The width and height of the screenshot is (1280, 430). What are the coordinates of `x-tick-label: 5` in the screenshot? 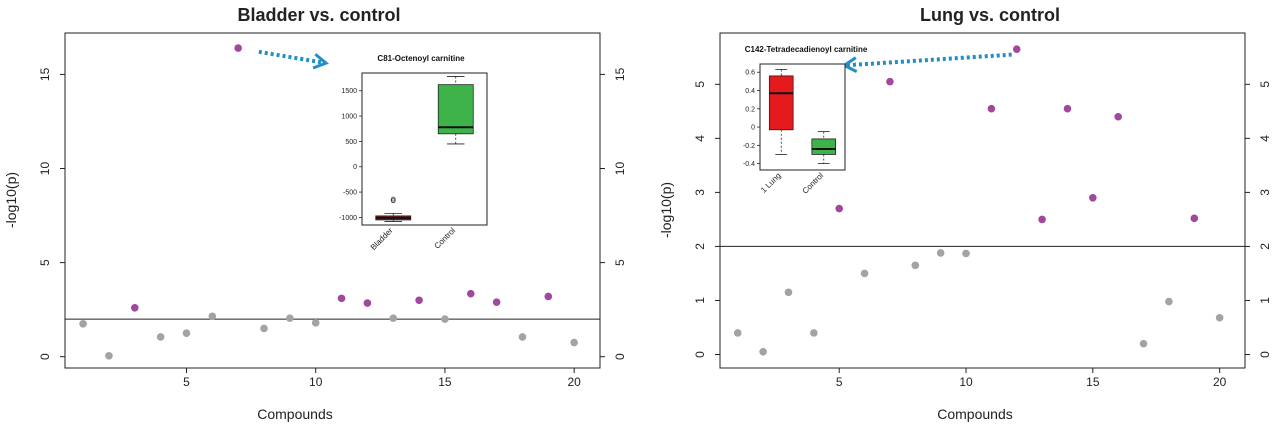 It's located at (839, 382).